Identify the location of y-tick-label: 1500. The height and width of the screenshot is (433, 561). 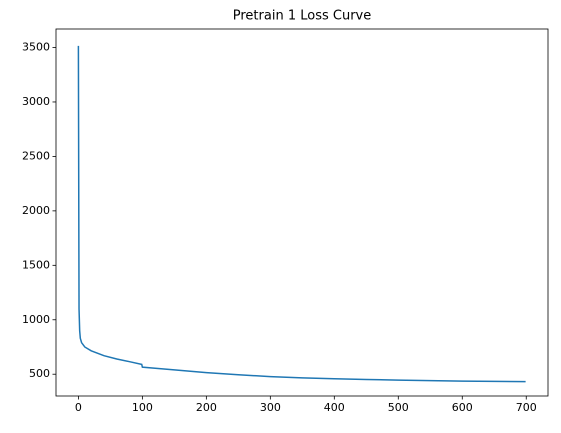
(36, 264).